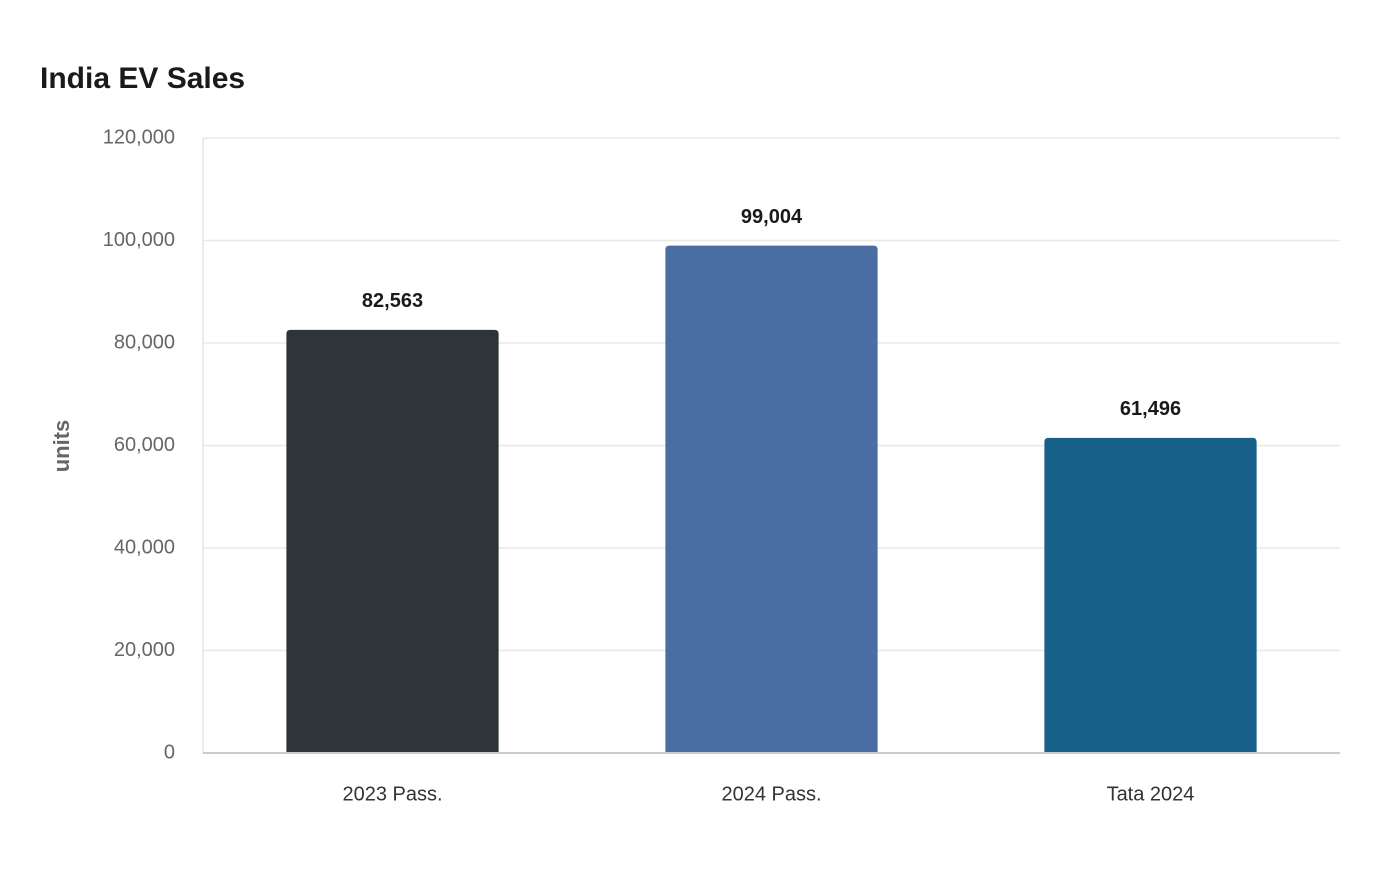  I want to click on y-tick-label: 60,000, so click(144, 445).